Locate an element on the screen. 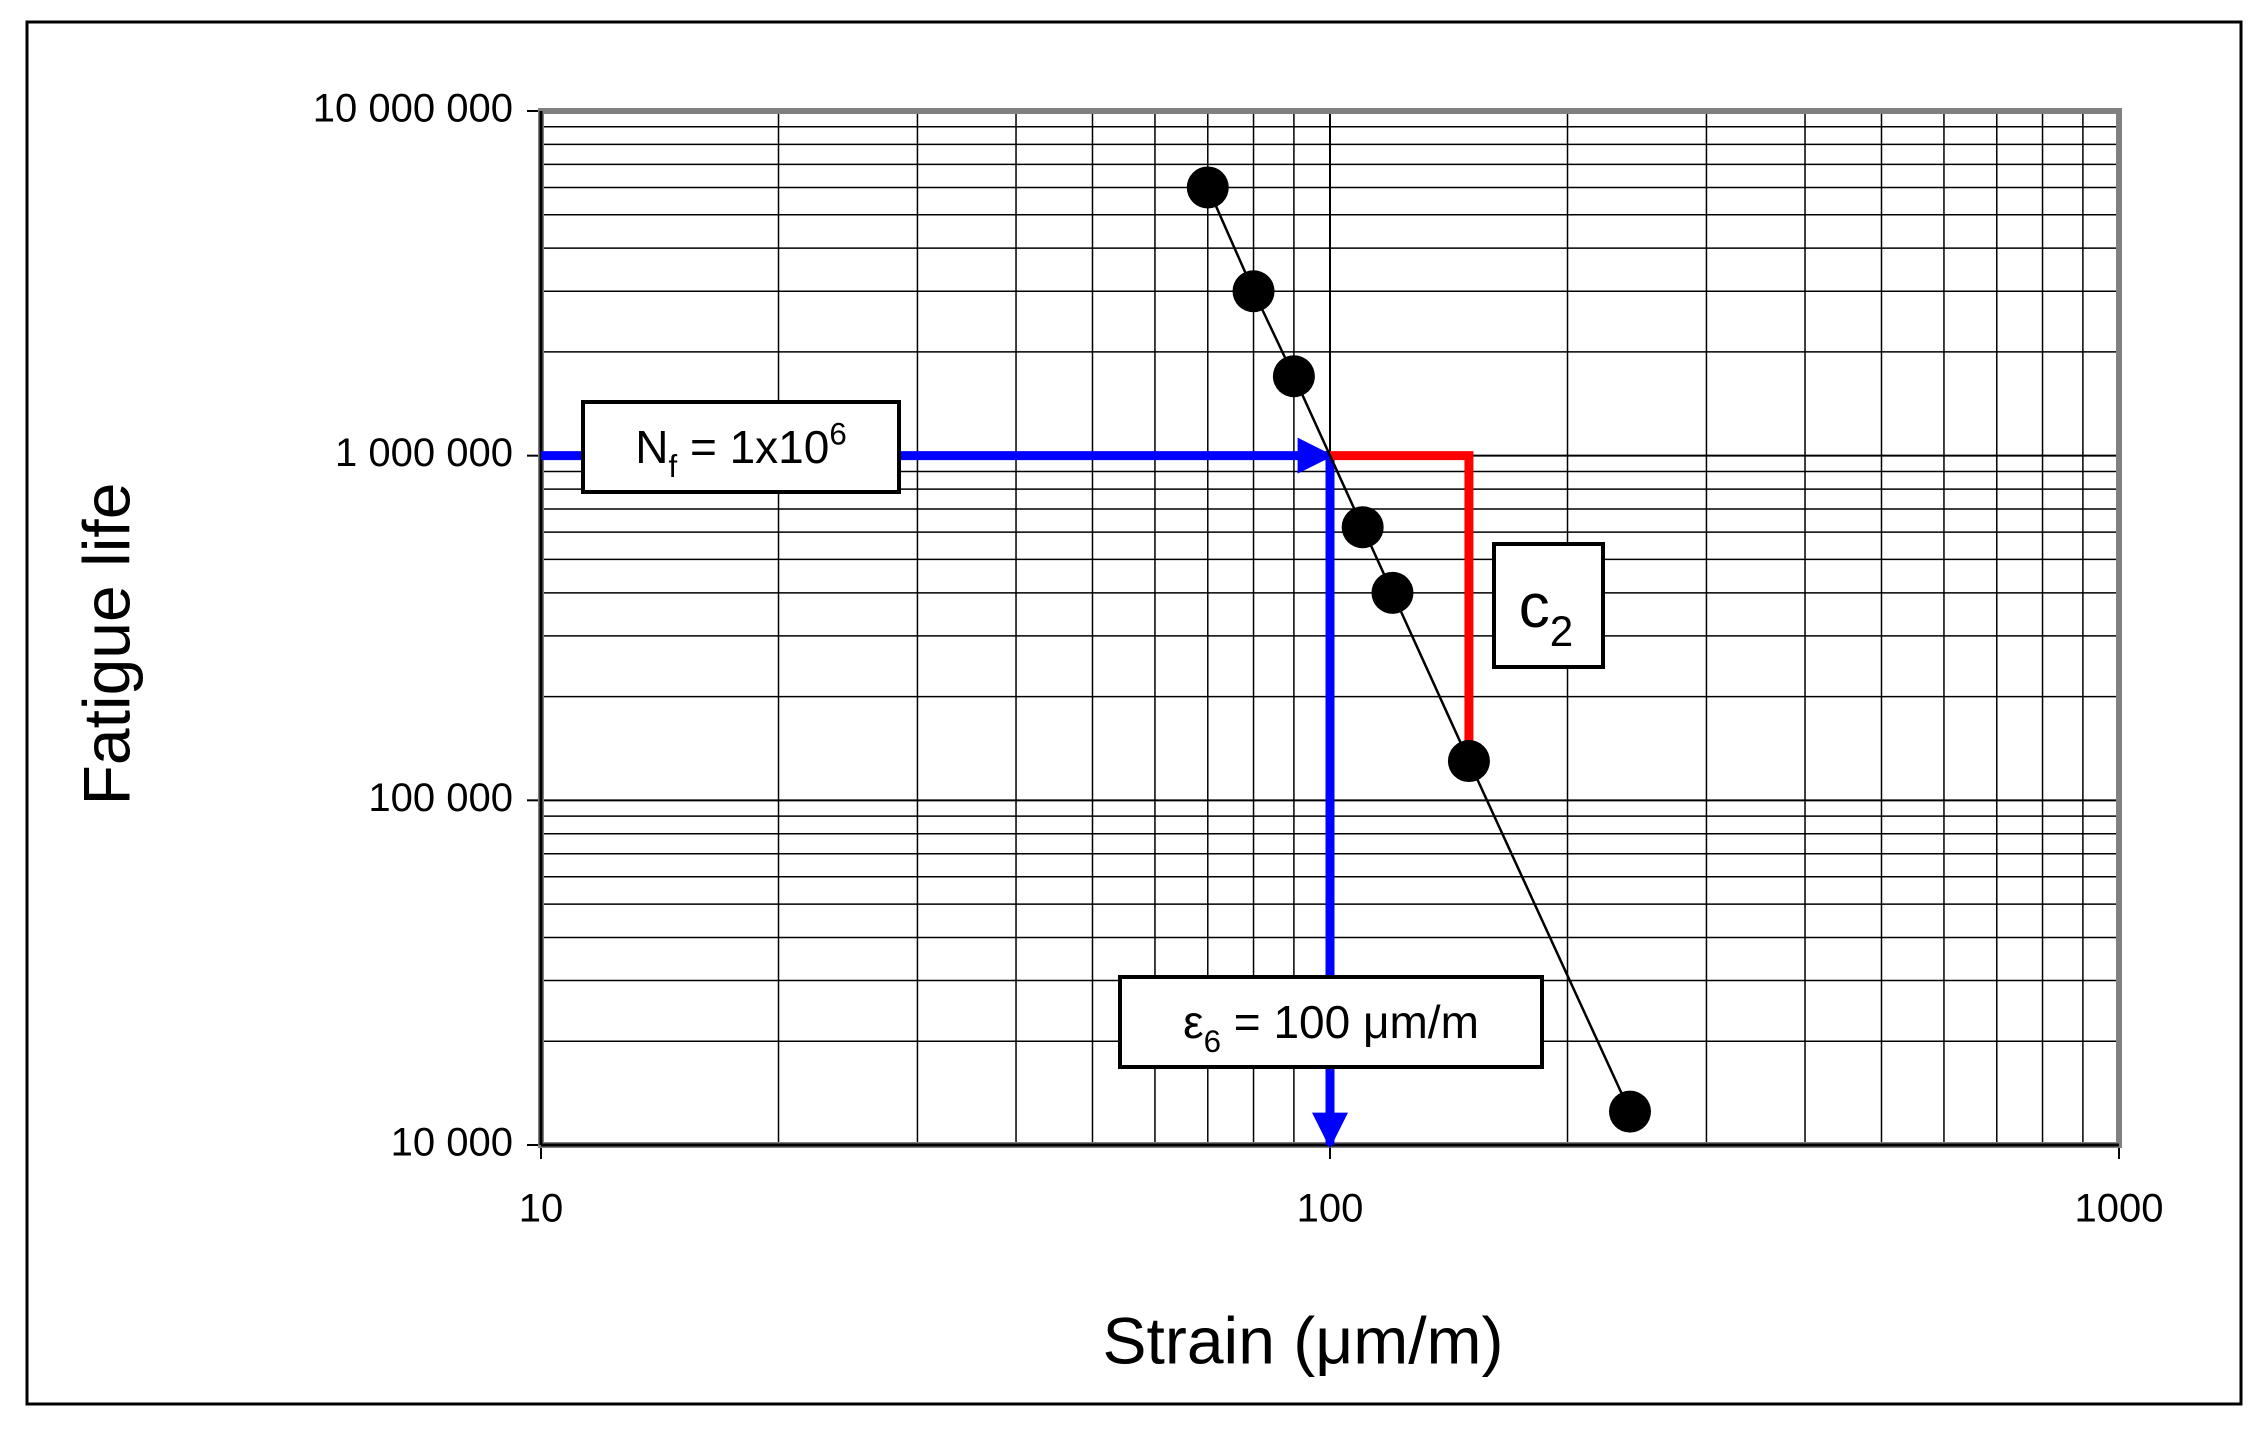 This screenshot has width=2264, height=1431. guide-line is located at coordinates (1402, 606).